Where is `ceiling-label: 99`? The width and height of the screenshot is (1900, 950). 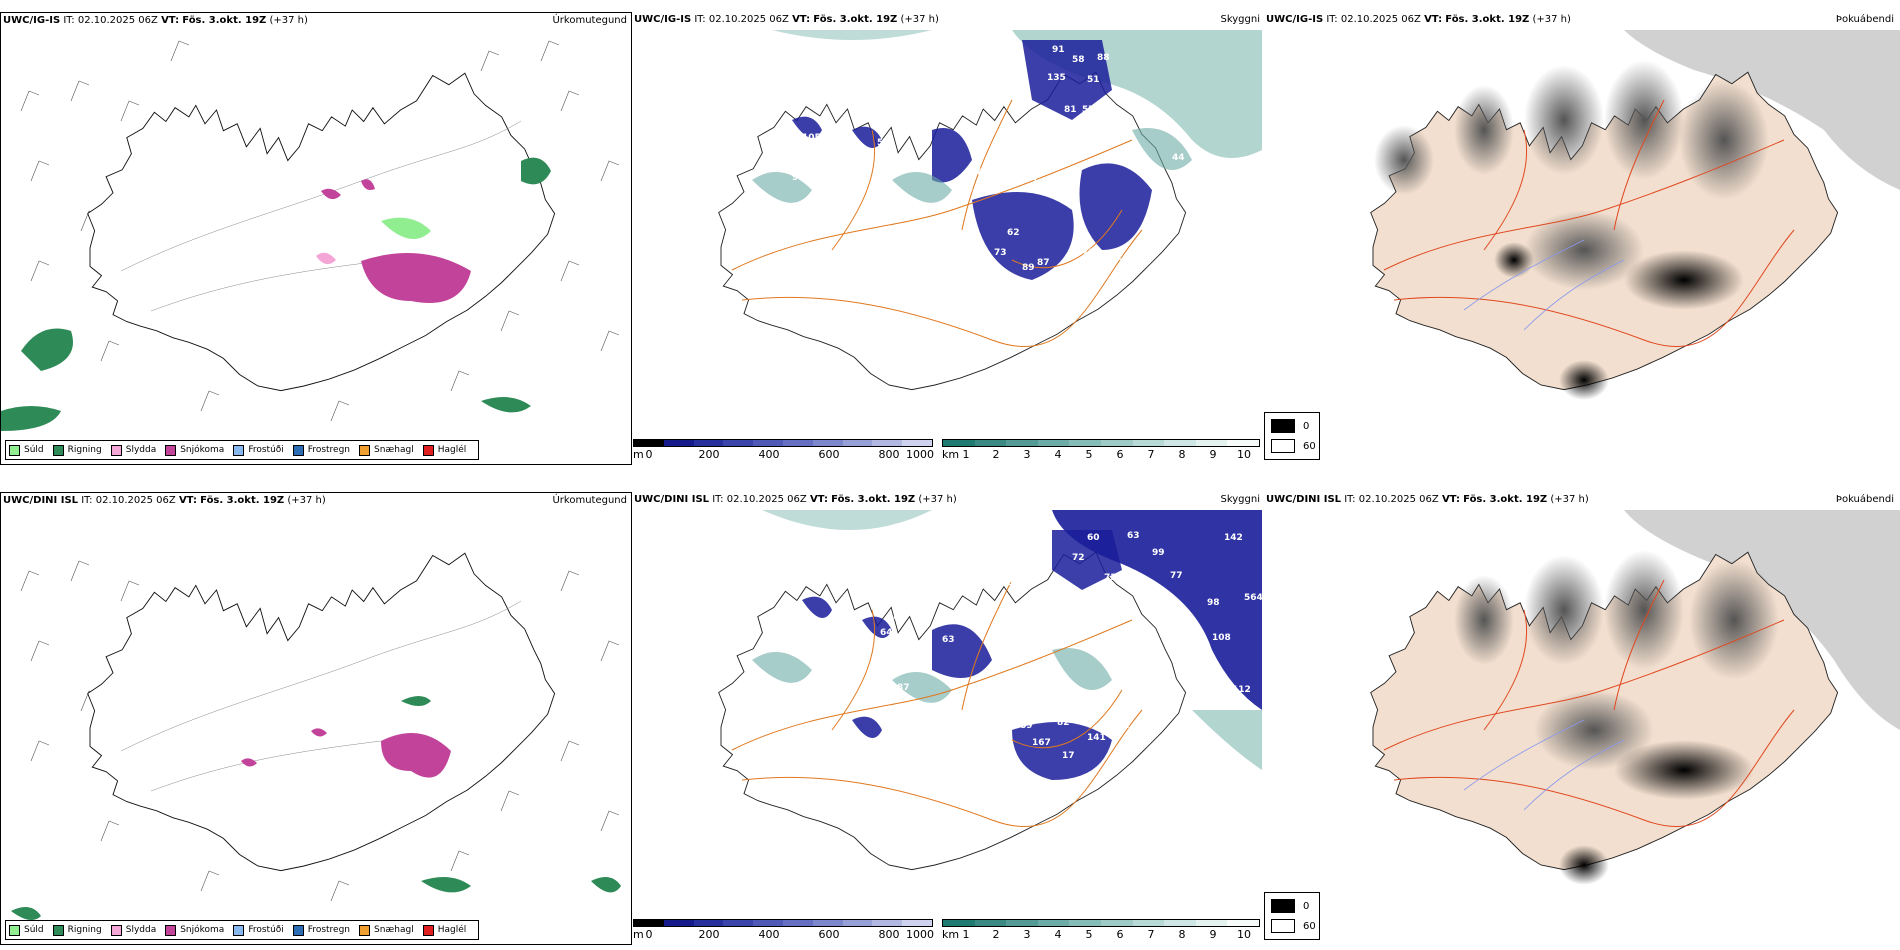 ceiling-label: 99 is located at coordinates (903, 246).